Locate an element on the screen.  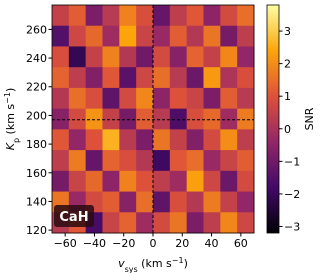
colorbar-tick-label: 1 is located at coordinates (287, 96).